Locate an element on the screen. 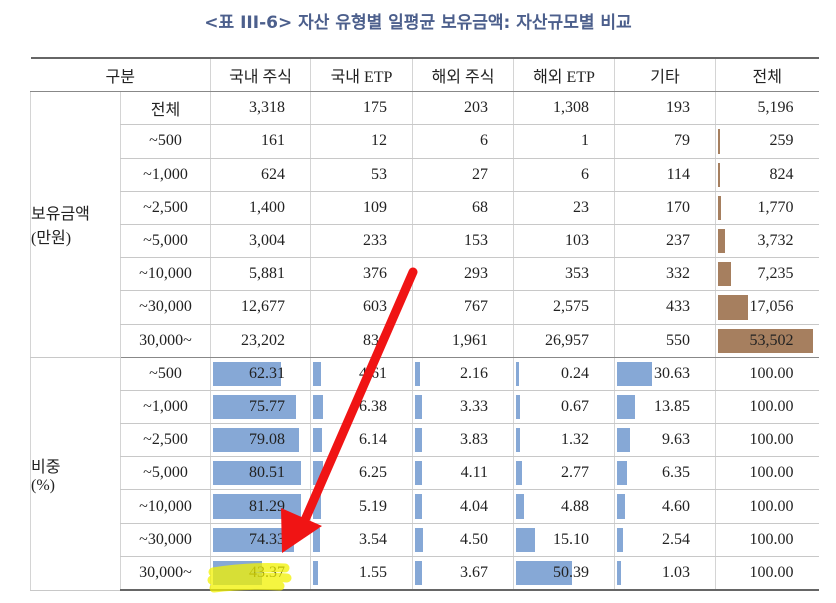 The height and width of the screenshot is (603, 836). cell-value: 12 is located at coordinates (379, 141).